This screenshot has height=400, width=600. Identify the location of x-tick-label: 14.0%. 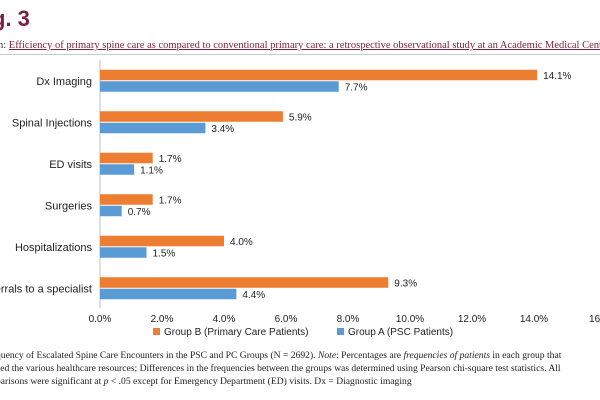
(534, 319).